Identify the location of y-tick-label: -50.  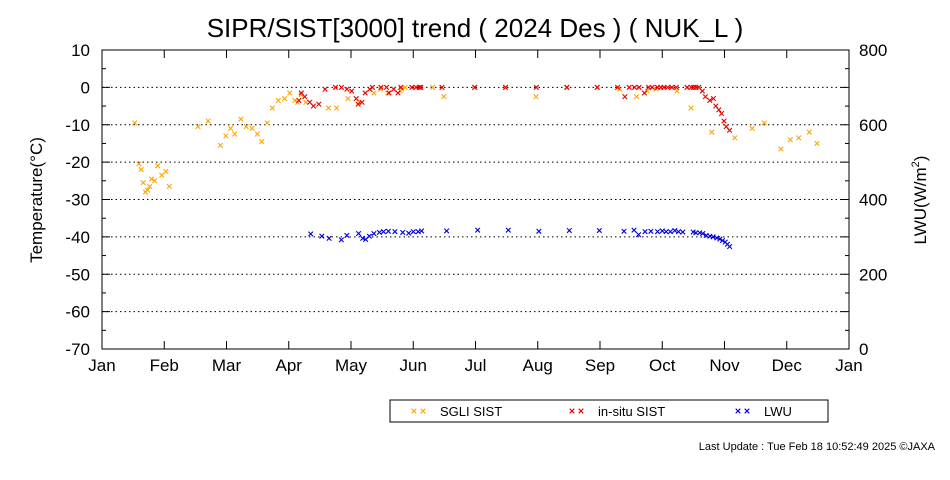
(77, 274).